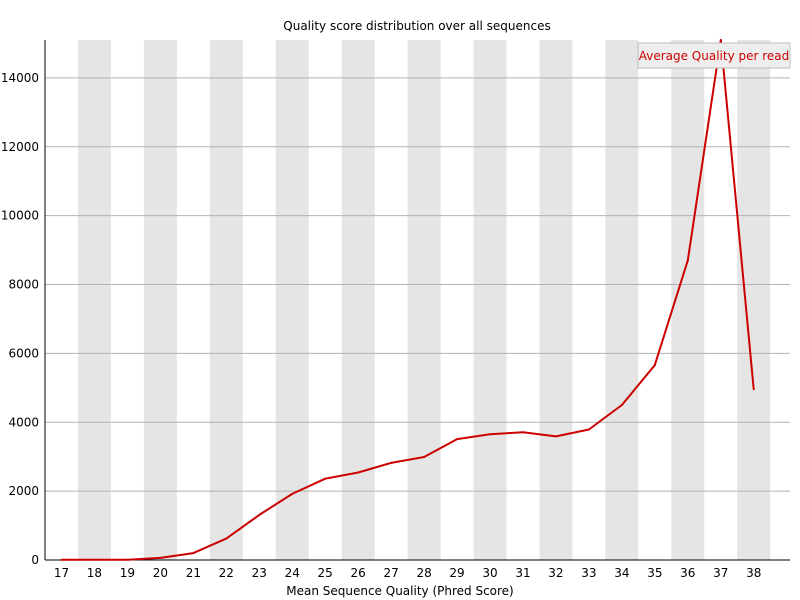 The image size is (800, 600). Describe the element at coordinates (654, 573) in the screenshot. I see `x-tick-label: 35` at that location.